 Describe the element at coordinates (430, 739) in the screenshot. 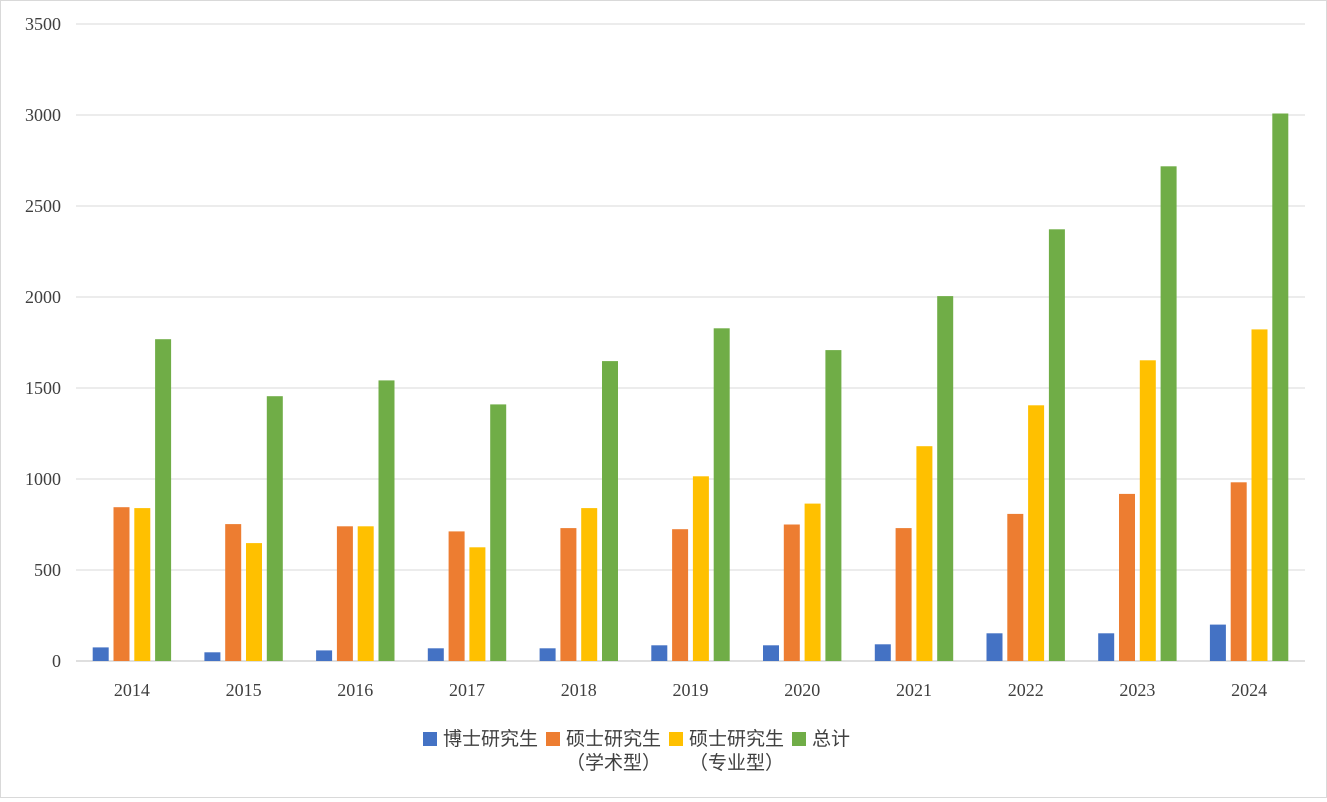

I see `legend-swatch-phd` at that location.